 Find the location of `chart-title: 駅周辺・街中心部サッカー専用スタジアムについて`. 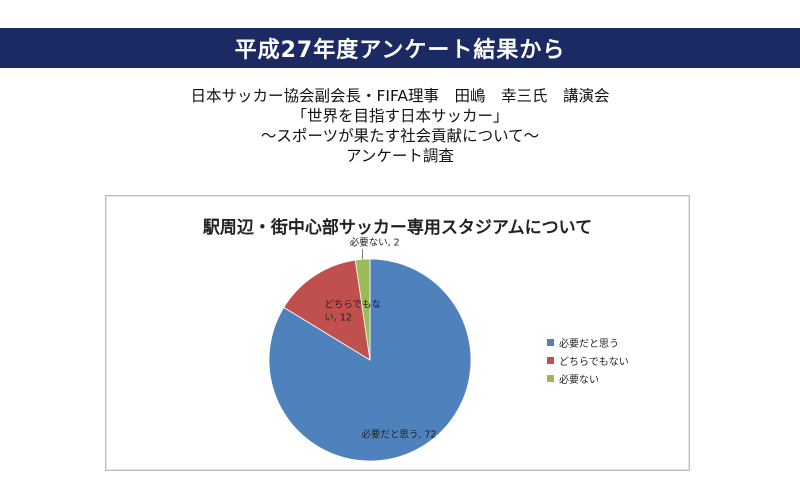

chart-title: 駅周辺・街中心部サッカー専用スタジアムについて is located at coordinates (397, 228).